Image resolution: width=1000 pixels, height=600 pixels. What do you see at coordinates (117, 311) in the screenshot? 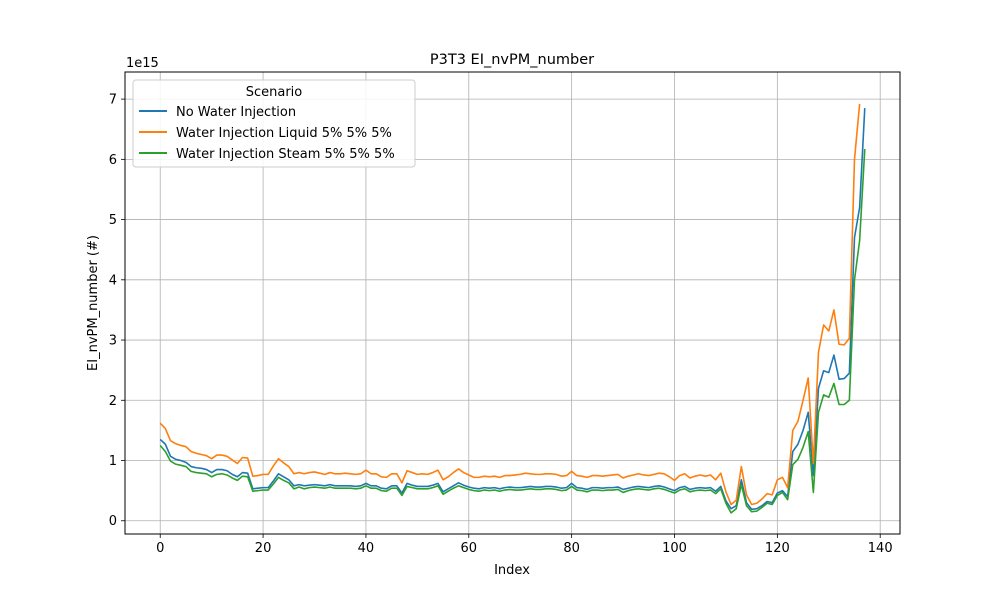
I see `y-axis-ticks: 0 1 2 3 4 5 6 7` at bounding box center [117, 311].